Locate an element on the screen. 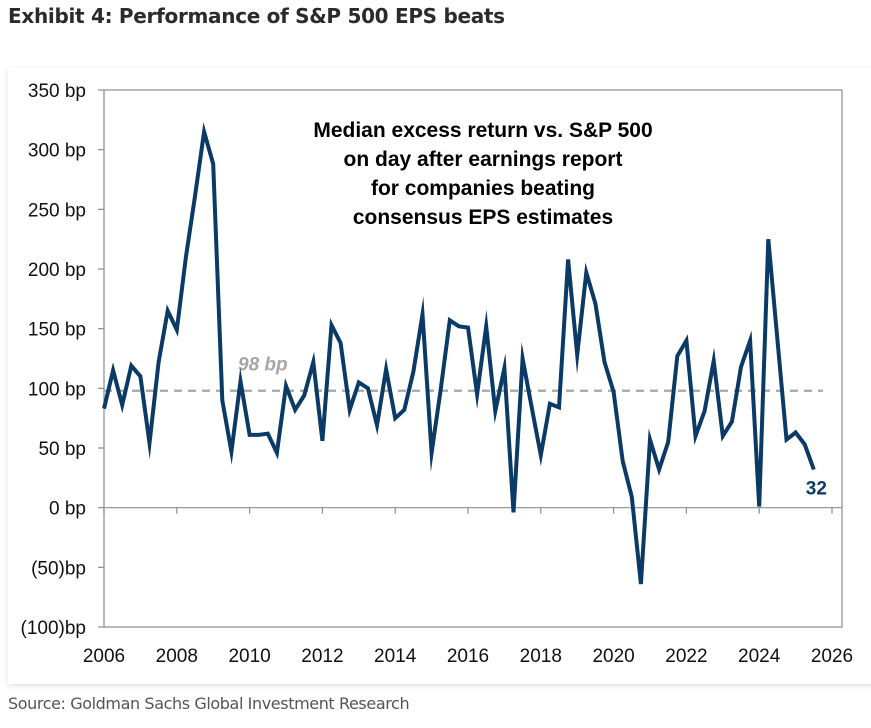 This screenshot has height=728, width=871. x-tick-label: 2014 is located at coordinates (395, 656).